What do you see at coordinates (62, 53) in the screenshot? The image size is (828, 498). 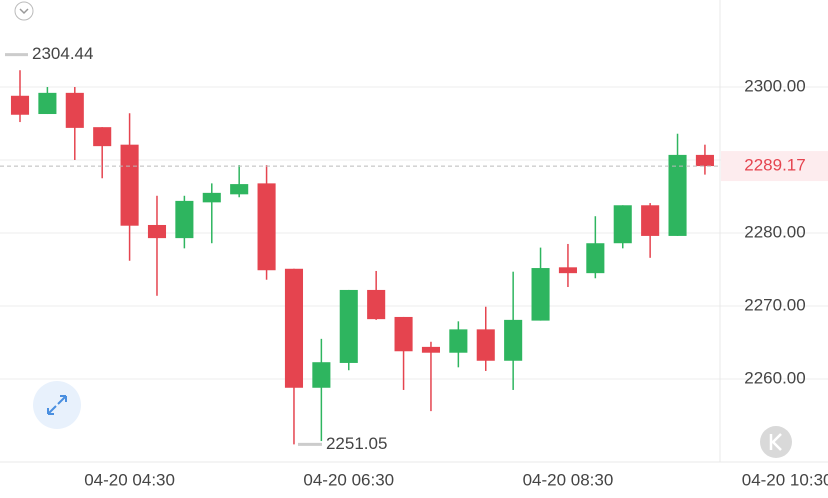 I see `high-marker-label: 2304.44` at bounding box center [62, 53].